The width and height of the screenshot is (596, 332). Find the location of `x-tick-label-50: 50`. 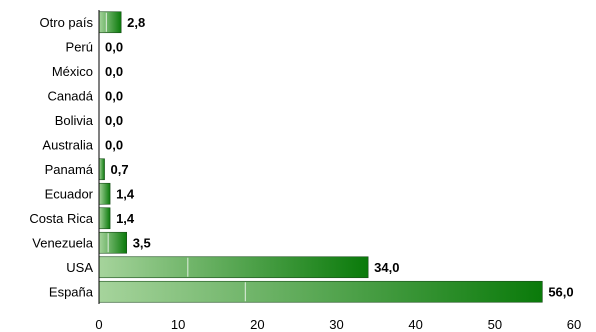

x-tick-label-50: 50 is located at coordinates (495, 324).